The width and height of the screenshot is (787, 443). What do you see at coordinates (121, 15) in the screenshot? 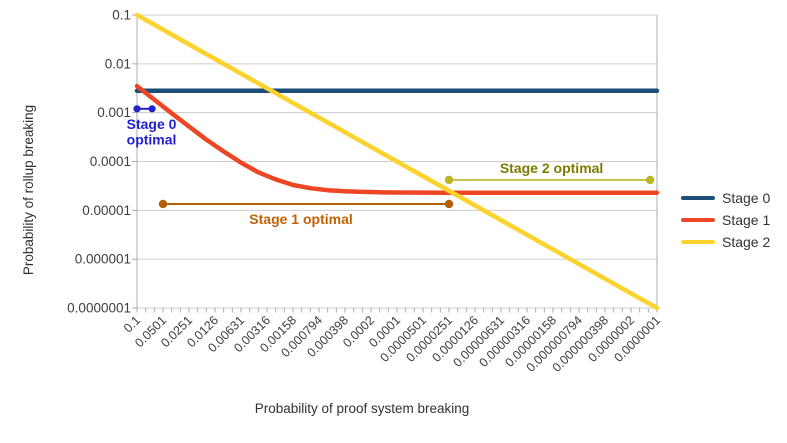
I see `y-tick-label: 0.1` at bounding box center [121, 15].